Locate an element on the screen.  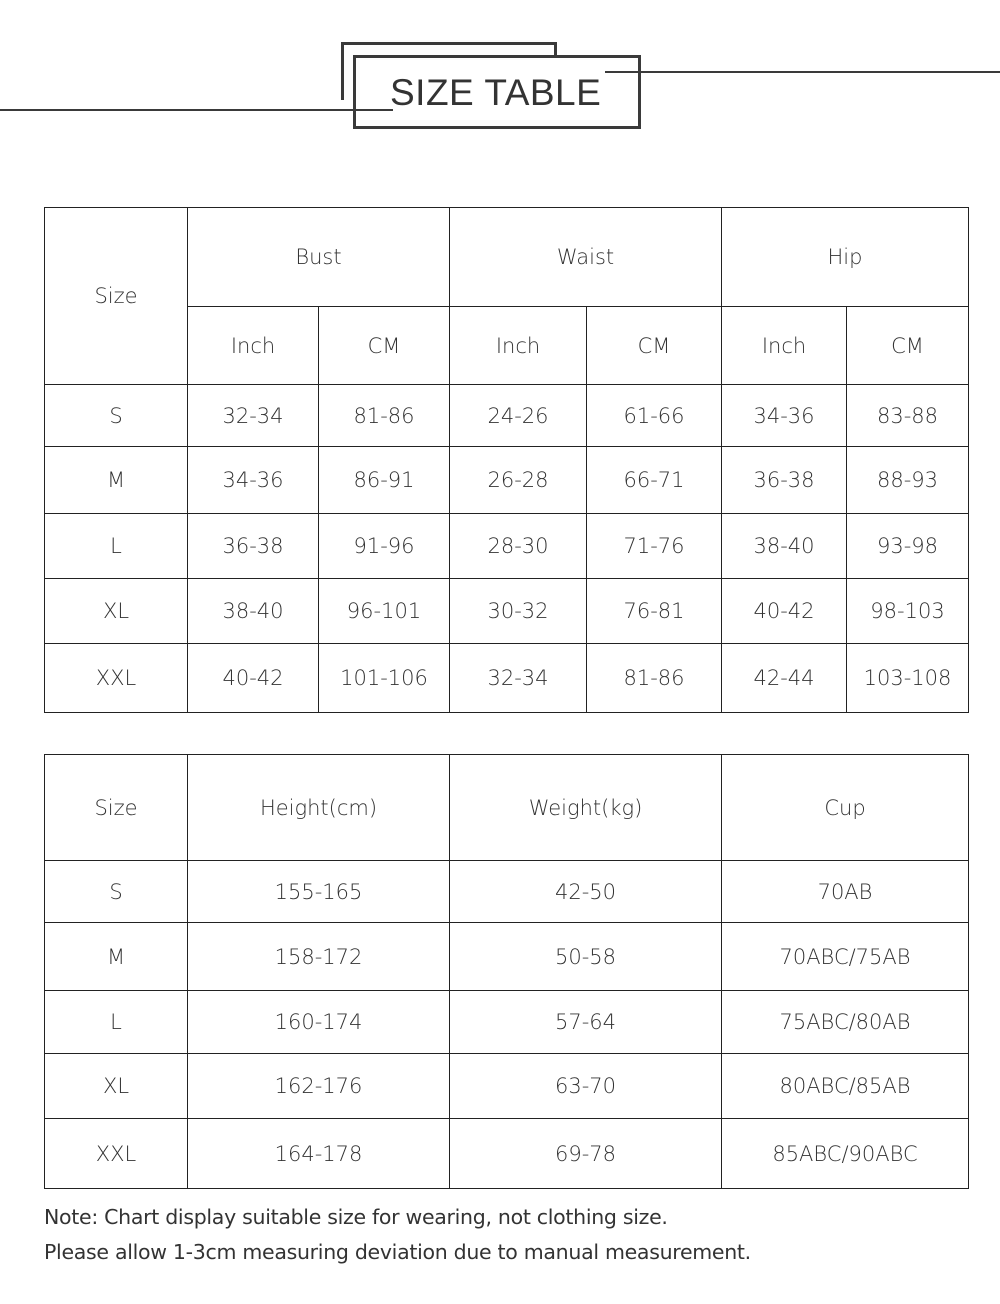
value-cell: 57-64 is located at coordinates (585, 1022).